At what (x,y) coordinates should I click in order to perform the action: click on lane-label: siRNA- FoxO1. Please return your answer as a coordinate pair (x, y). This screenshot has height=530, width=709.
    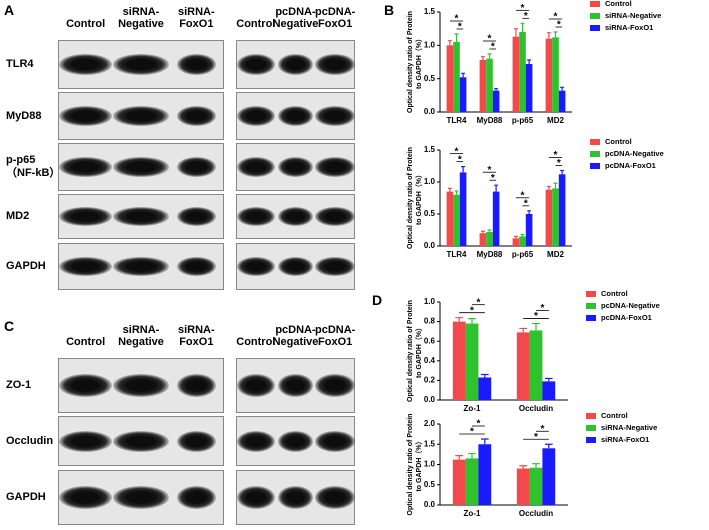
    Looking at the image, I should click on (196, 18).